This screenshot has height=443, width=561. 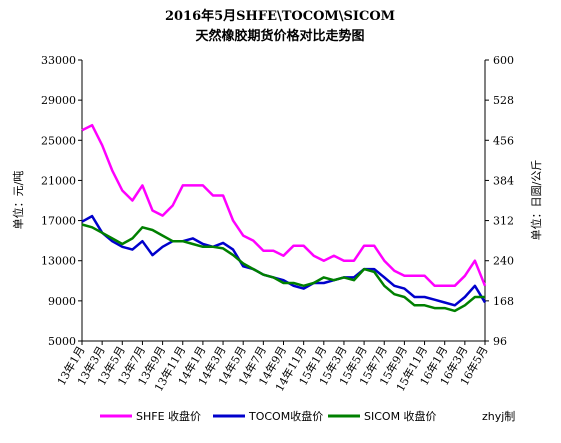 What do you see at coordinates (168, 416) in the screenshot?
I see `legend-label: SHFE 收盘价` at bounding box center [168, 416].